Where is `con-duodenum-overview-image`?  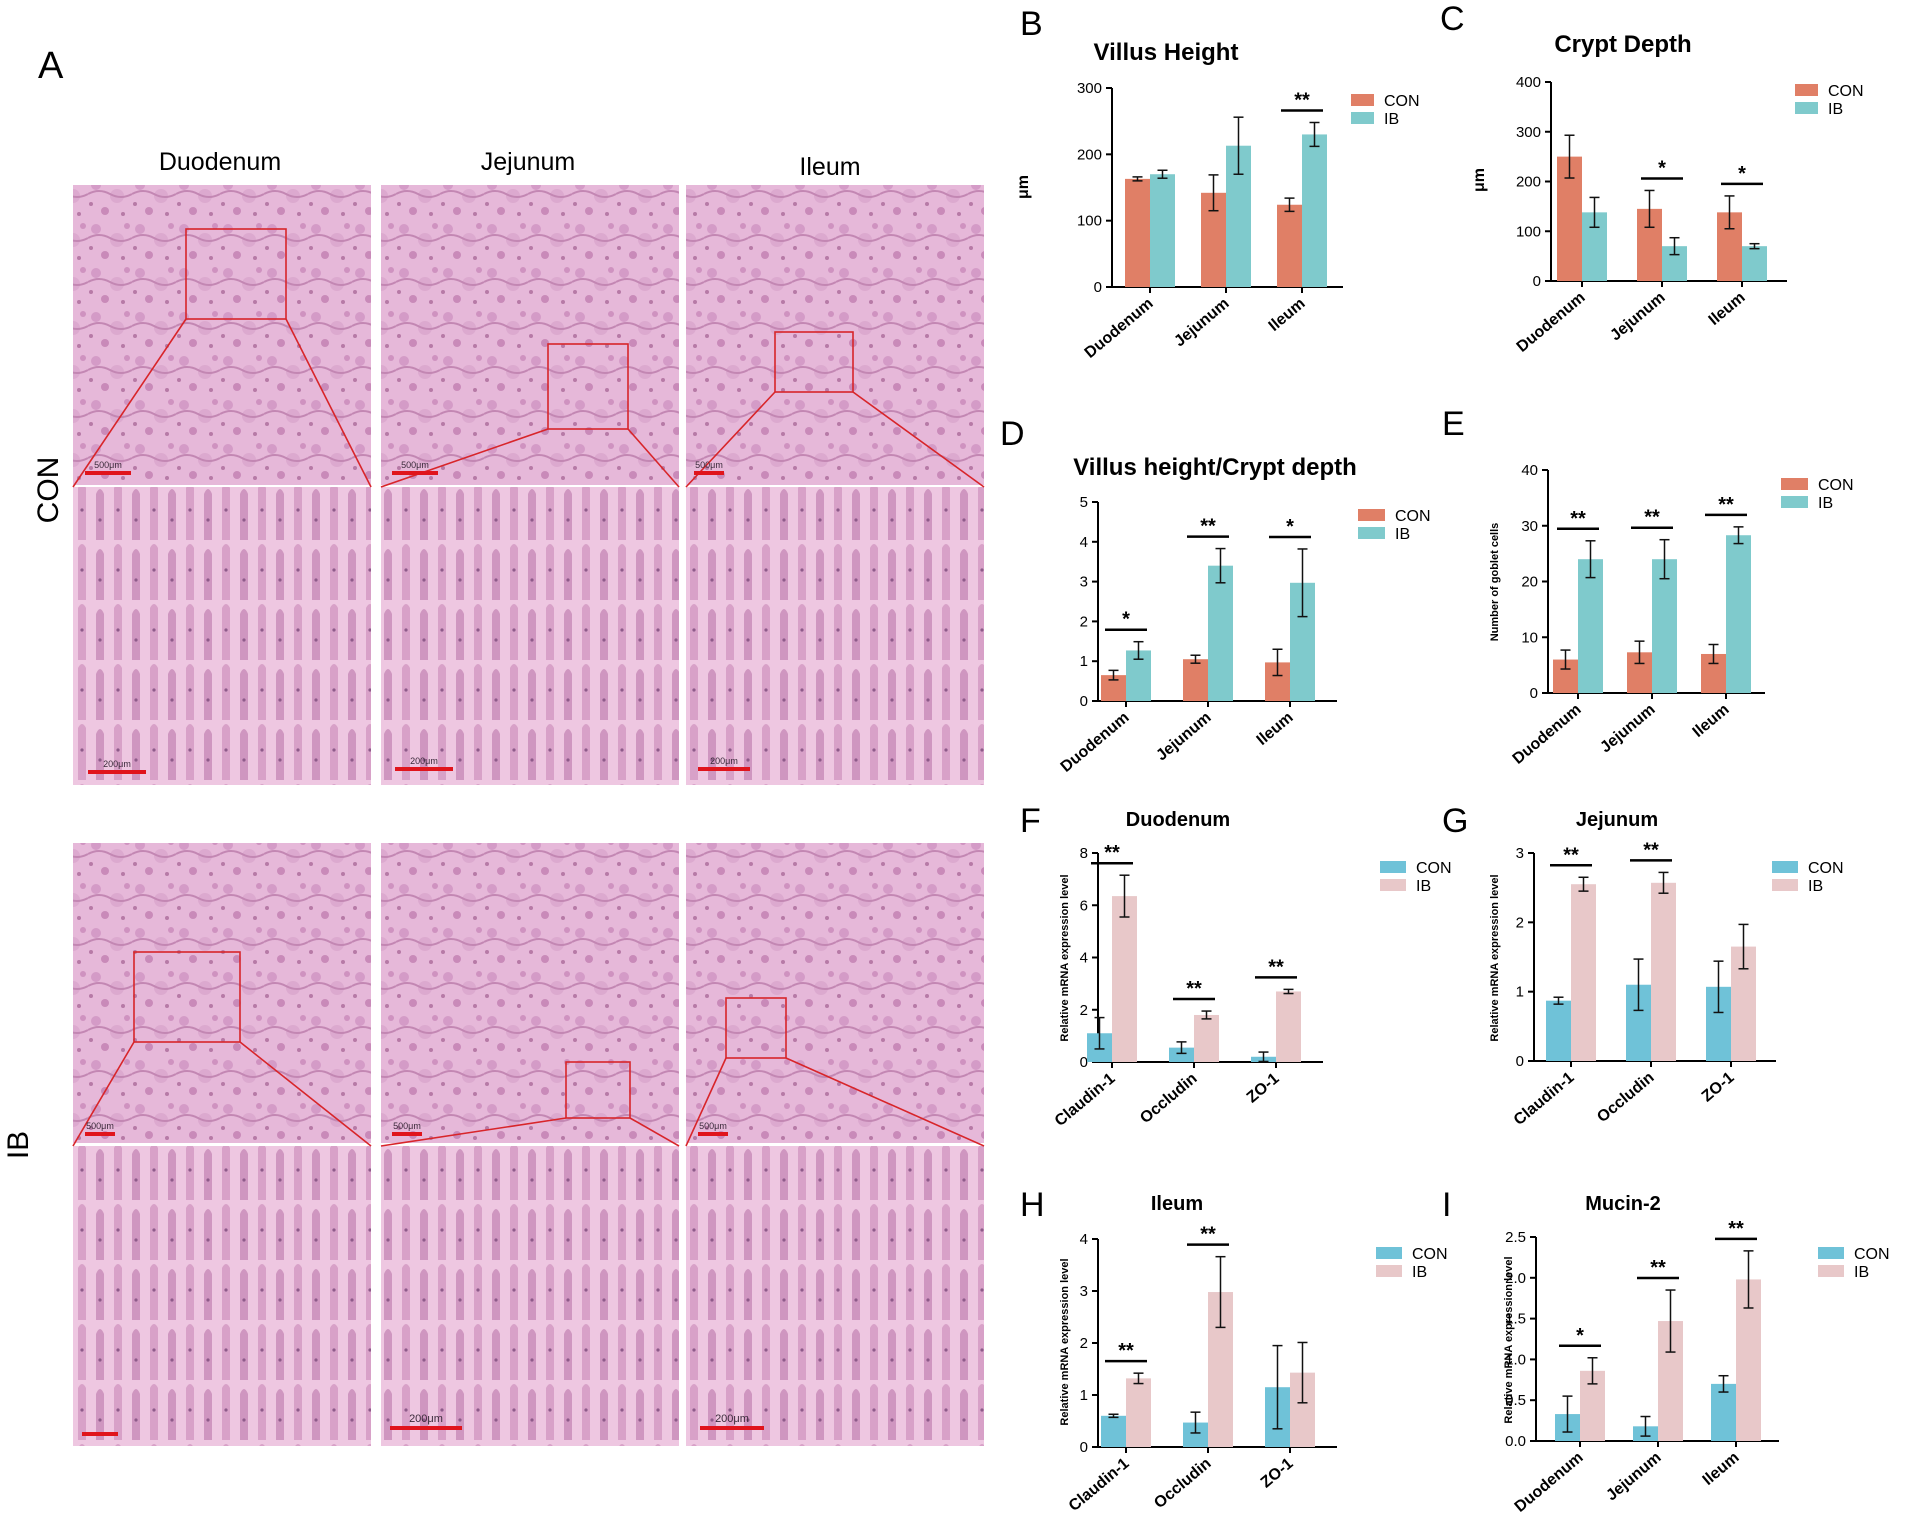 con-duodenum-overview-image is located at coordinates (222, 335).